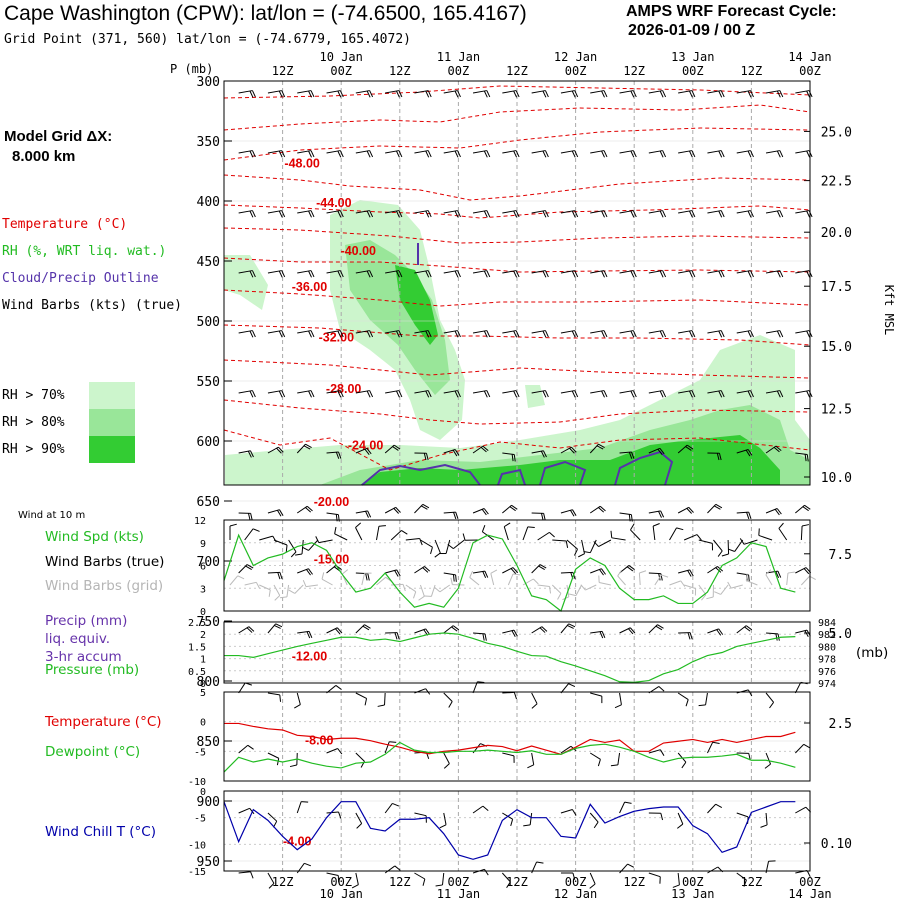 Image resolution: width=900 pixels, height=900 pixels. Describe the element at coordinates (100, 832) in the screenshot. I see `windchill-label: Wind Chill T (°C)` at that location.